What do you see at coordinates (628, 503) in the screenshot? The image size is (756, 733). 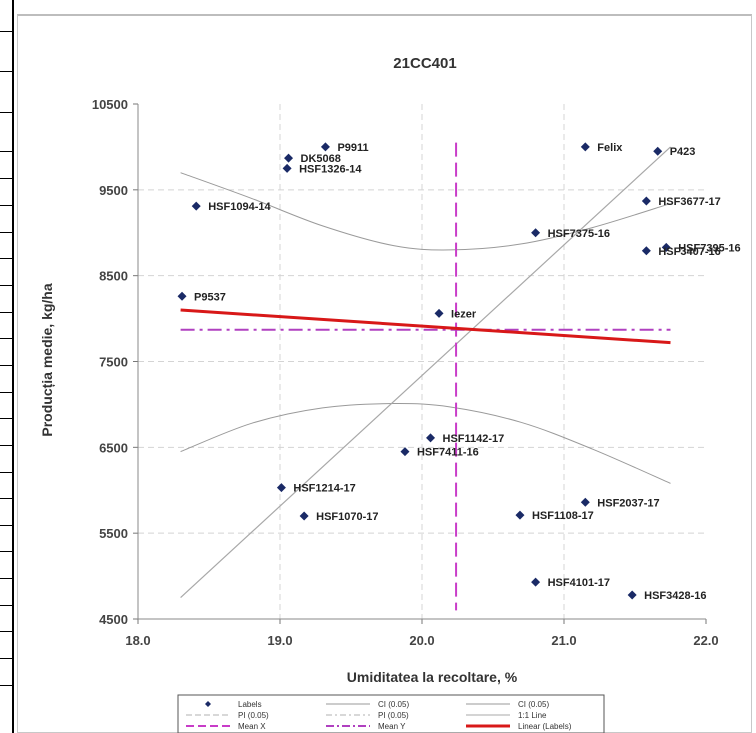 I see `point-label: HSF2037-17` at bounding box center [628, 503].